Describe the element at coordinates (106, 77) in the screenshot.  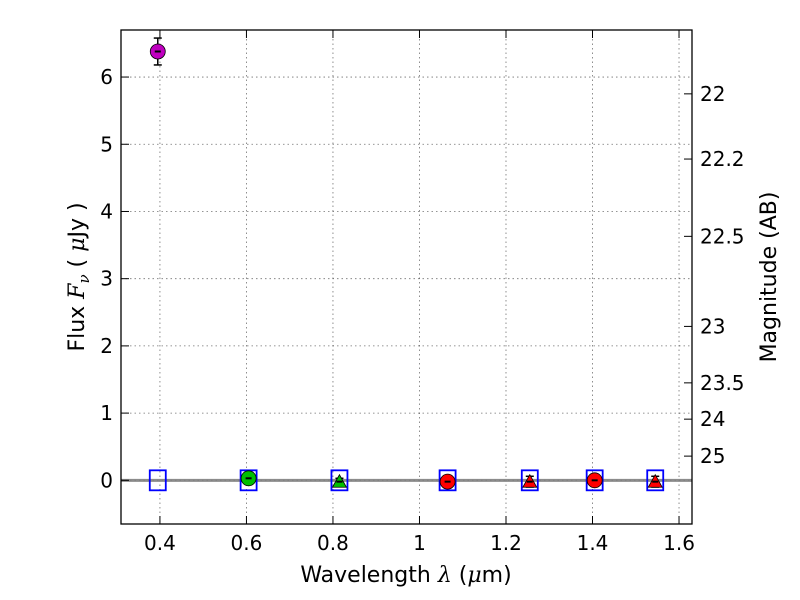
I see `y-tick-label: 6` at that location.